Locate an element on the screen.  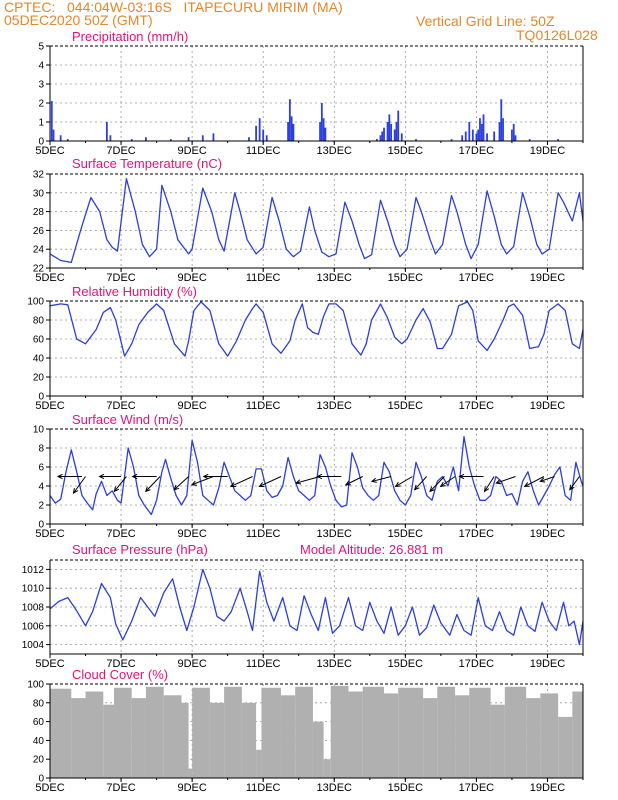
y-tick-label: 2 is located at coordinates (41, 104).